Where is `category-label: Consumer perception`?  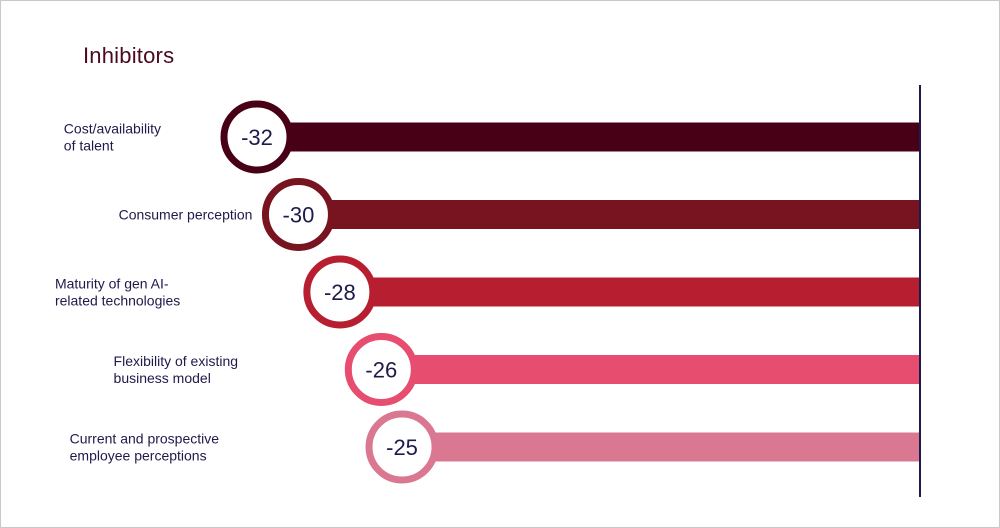
category-label: Consumer perception is located at coordinates (186, 215).